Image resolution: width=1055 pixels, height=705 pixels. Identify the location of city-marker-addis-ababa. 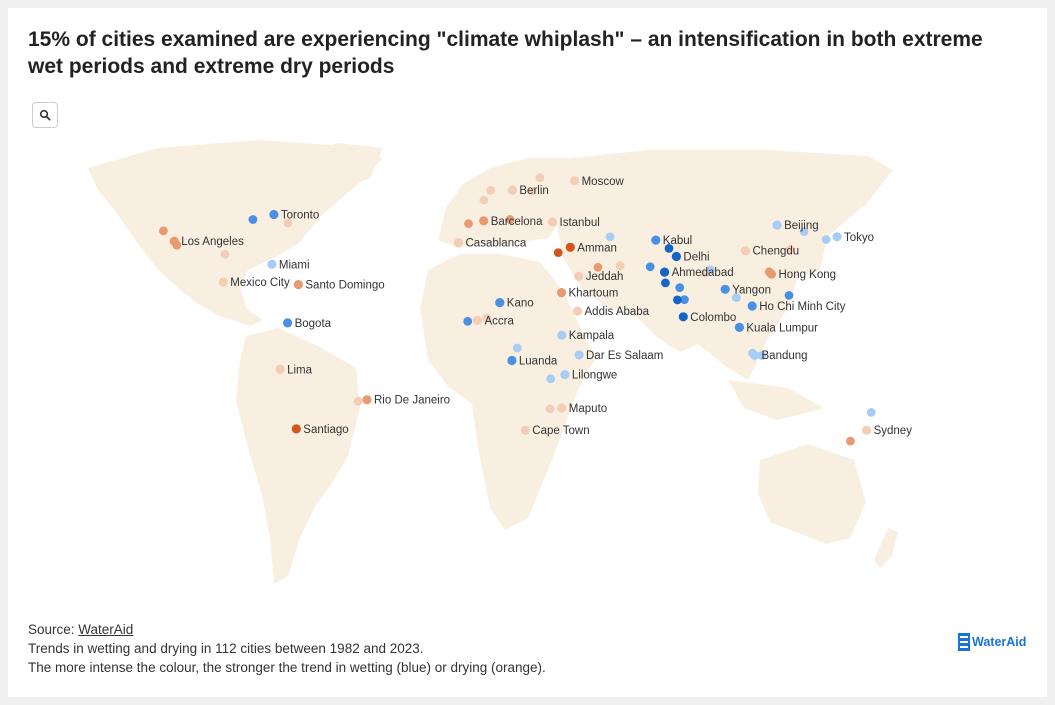
(577, 311).